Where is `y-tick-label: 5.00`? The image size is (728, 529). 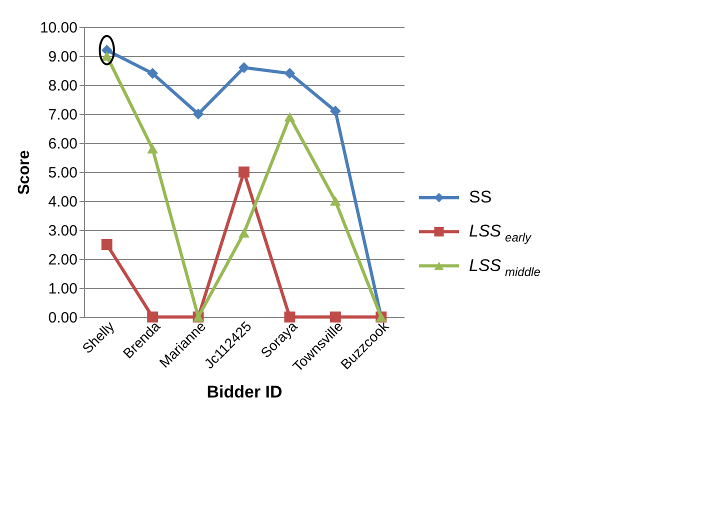
y-tick-label: 5.00 is located at coordinates (63, 173).